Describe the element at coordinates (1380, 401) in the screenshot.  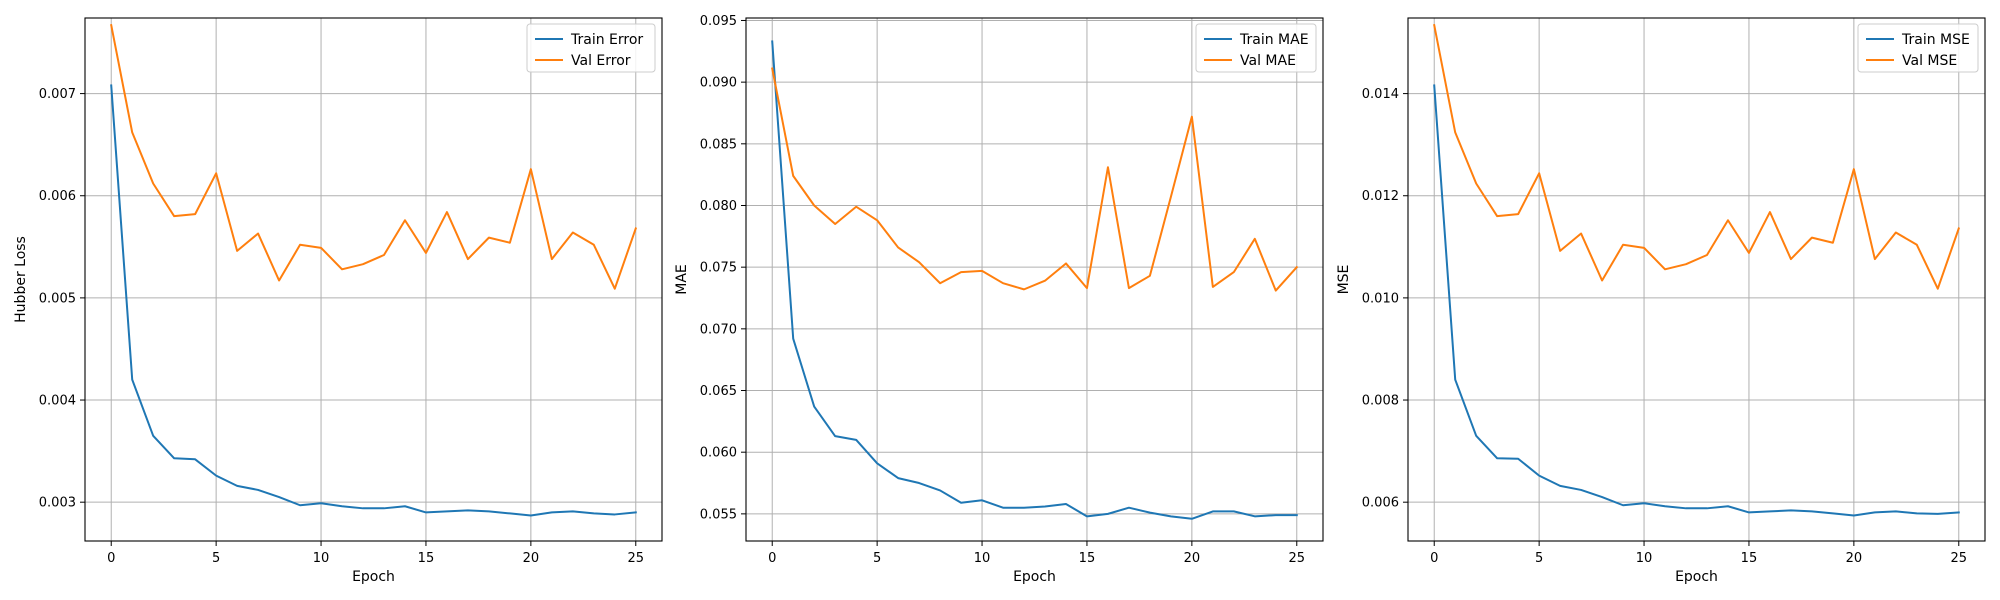
I see `y-tick-label: 0.008` at that location.